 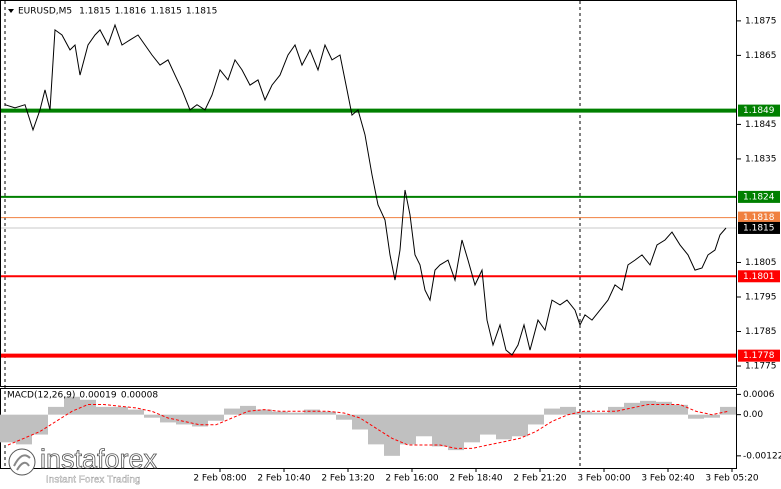 I want to click on current-price-label: 1.1815, so click(x=759, y=228).